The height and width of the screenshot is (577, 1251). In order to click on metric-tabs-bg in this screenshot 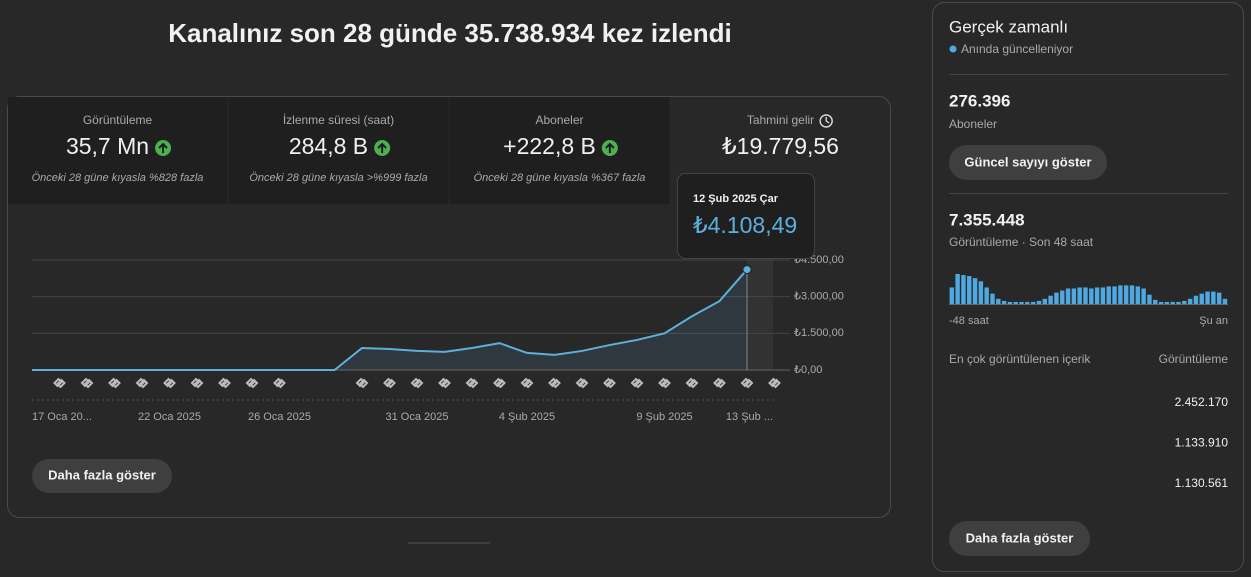, I will do `click(339, 150)`.